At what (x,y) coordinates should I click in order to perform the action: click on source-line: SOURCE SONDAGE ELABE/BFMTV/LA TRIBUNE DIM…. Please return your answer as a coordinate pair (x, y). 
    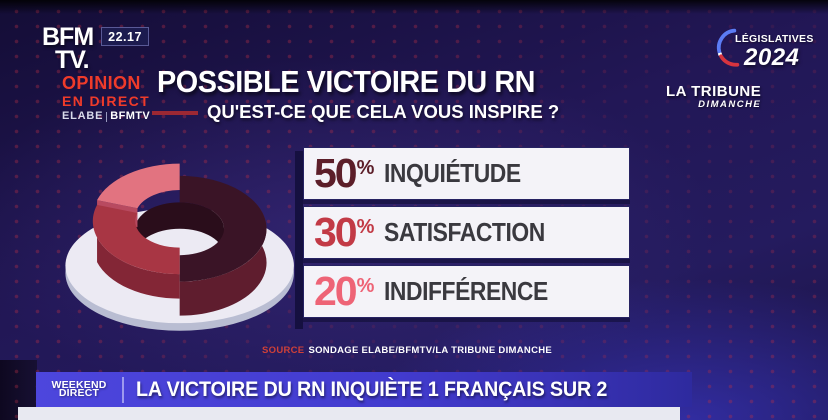
    Looking at the image, I should click on (407, 350).